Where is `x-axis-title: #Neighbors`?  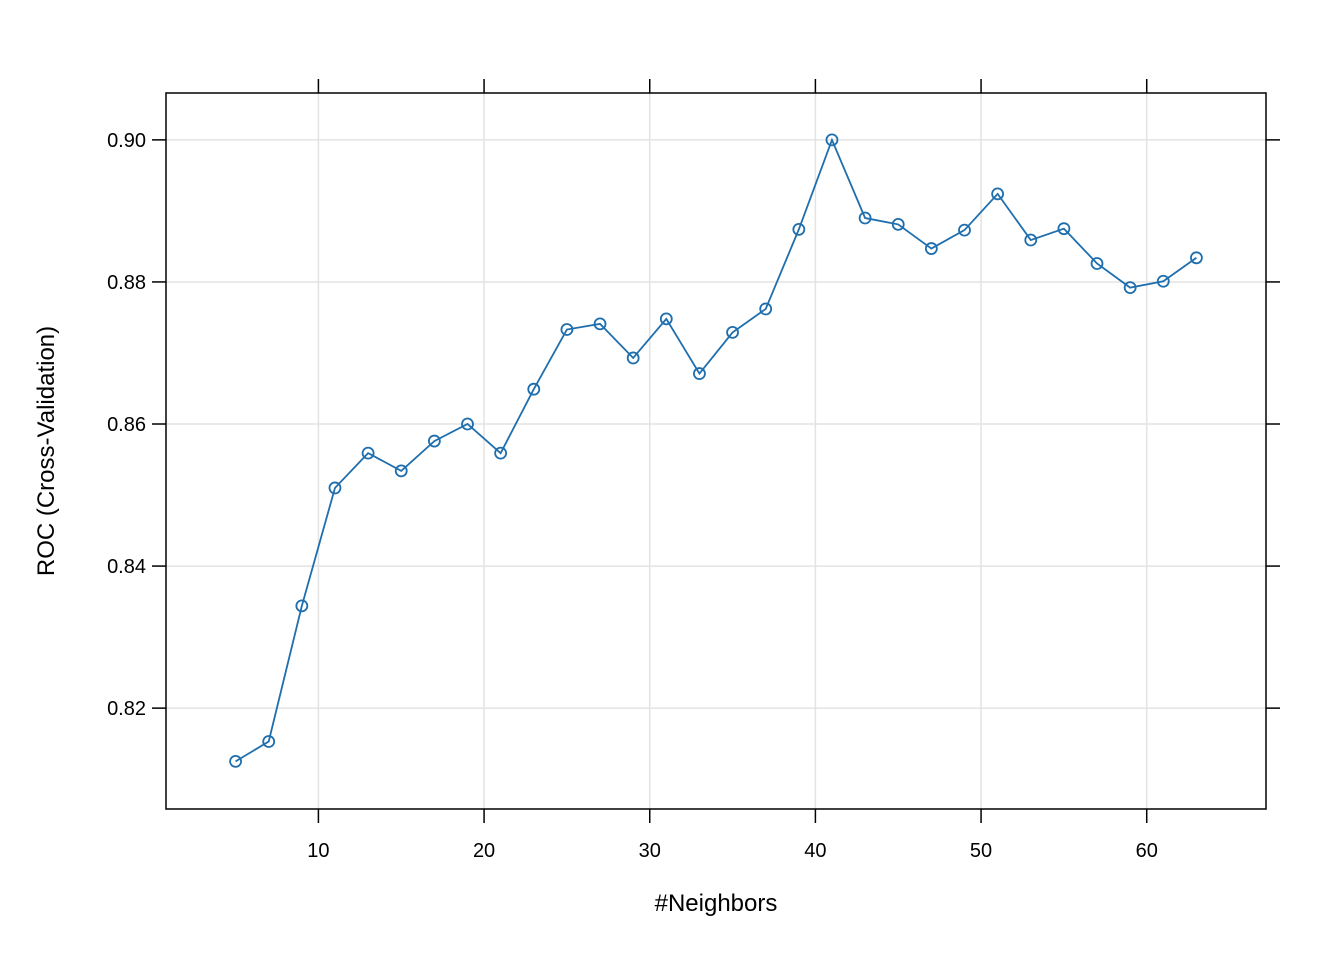
x-axis-title: #Neighbors is located at coordinates (716, 903).